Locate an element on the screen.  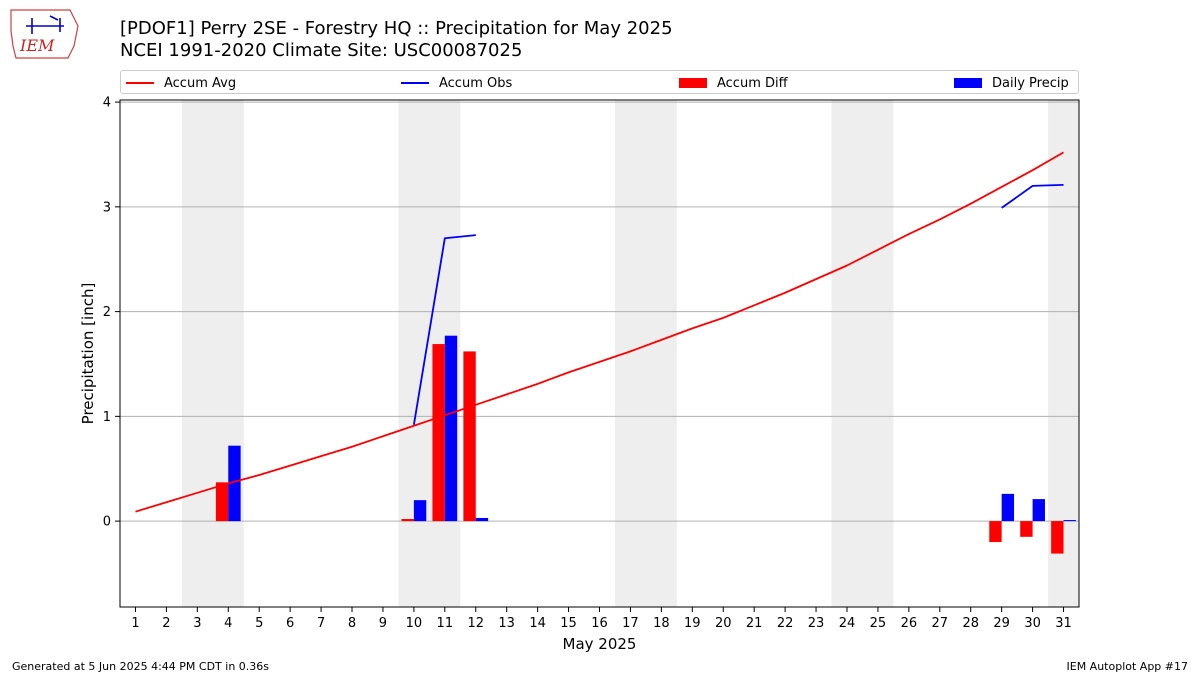
y-axis-label: Precipitation [inch] is located at coordinates (88, 354).